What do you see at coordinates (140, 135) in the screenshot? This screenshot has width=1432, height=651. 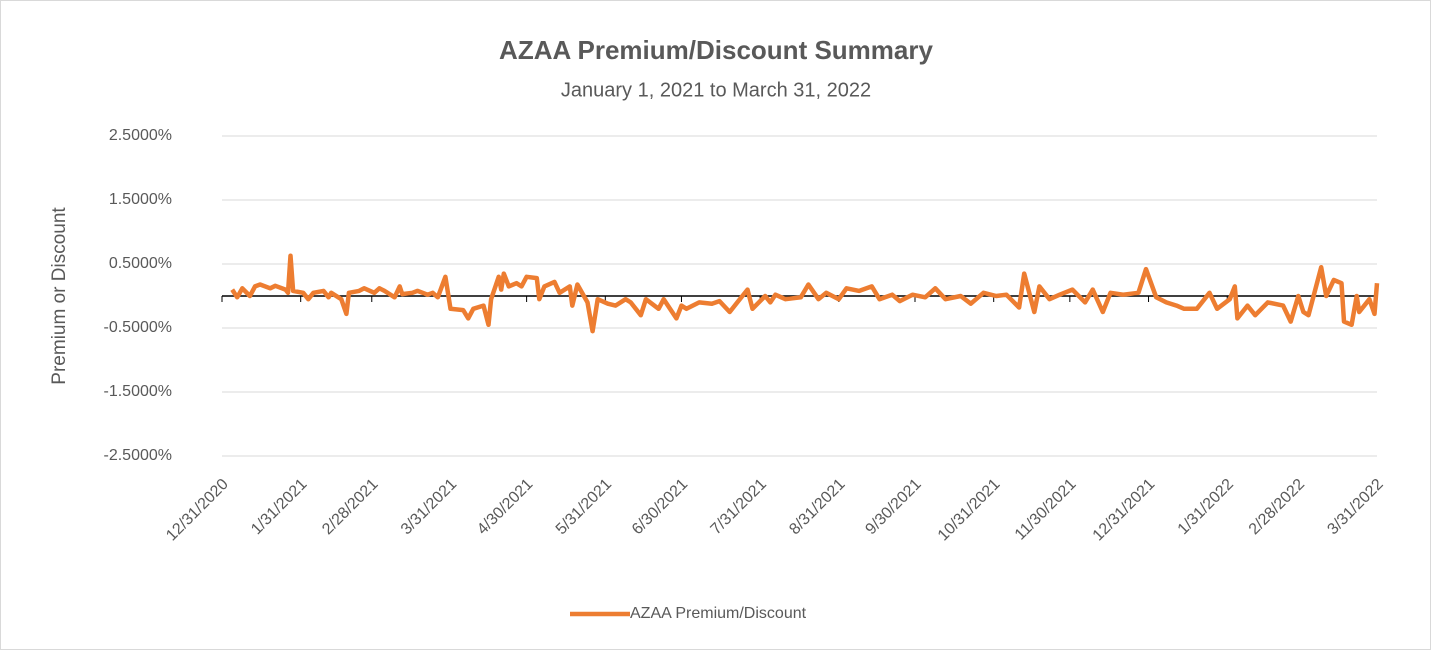 I see `y-tick-label: 2.5000%` at bounding box center [140, 135].